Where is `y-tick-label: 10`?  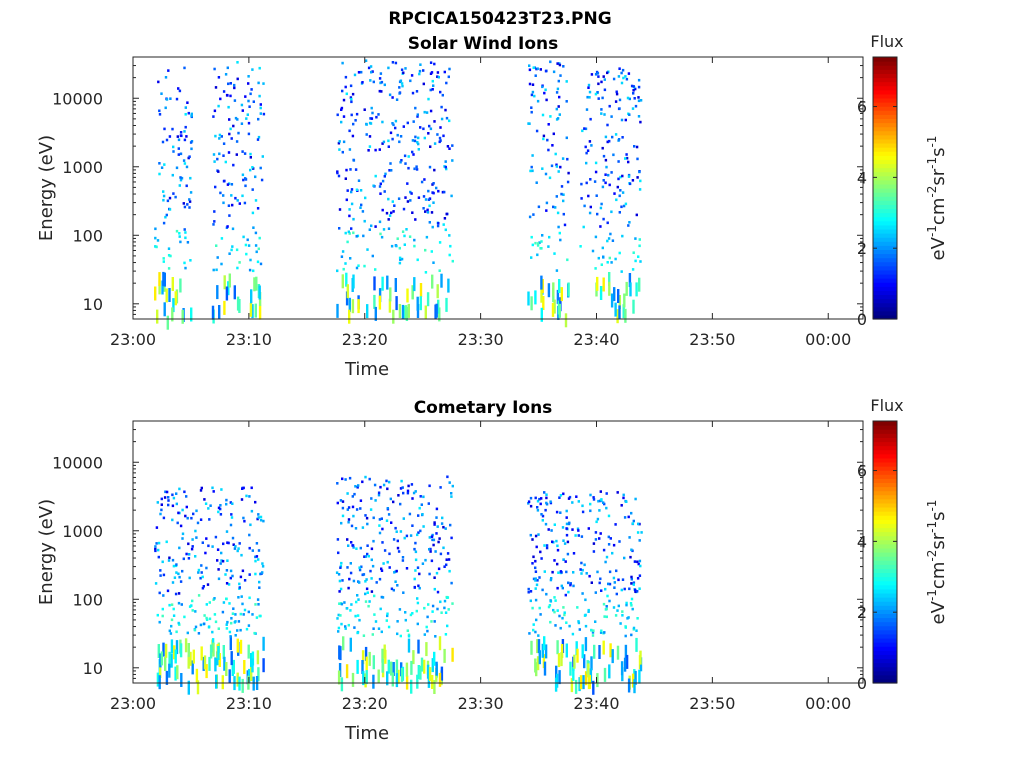
y-tick-label: 10 is located at coordinates (93, 304).